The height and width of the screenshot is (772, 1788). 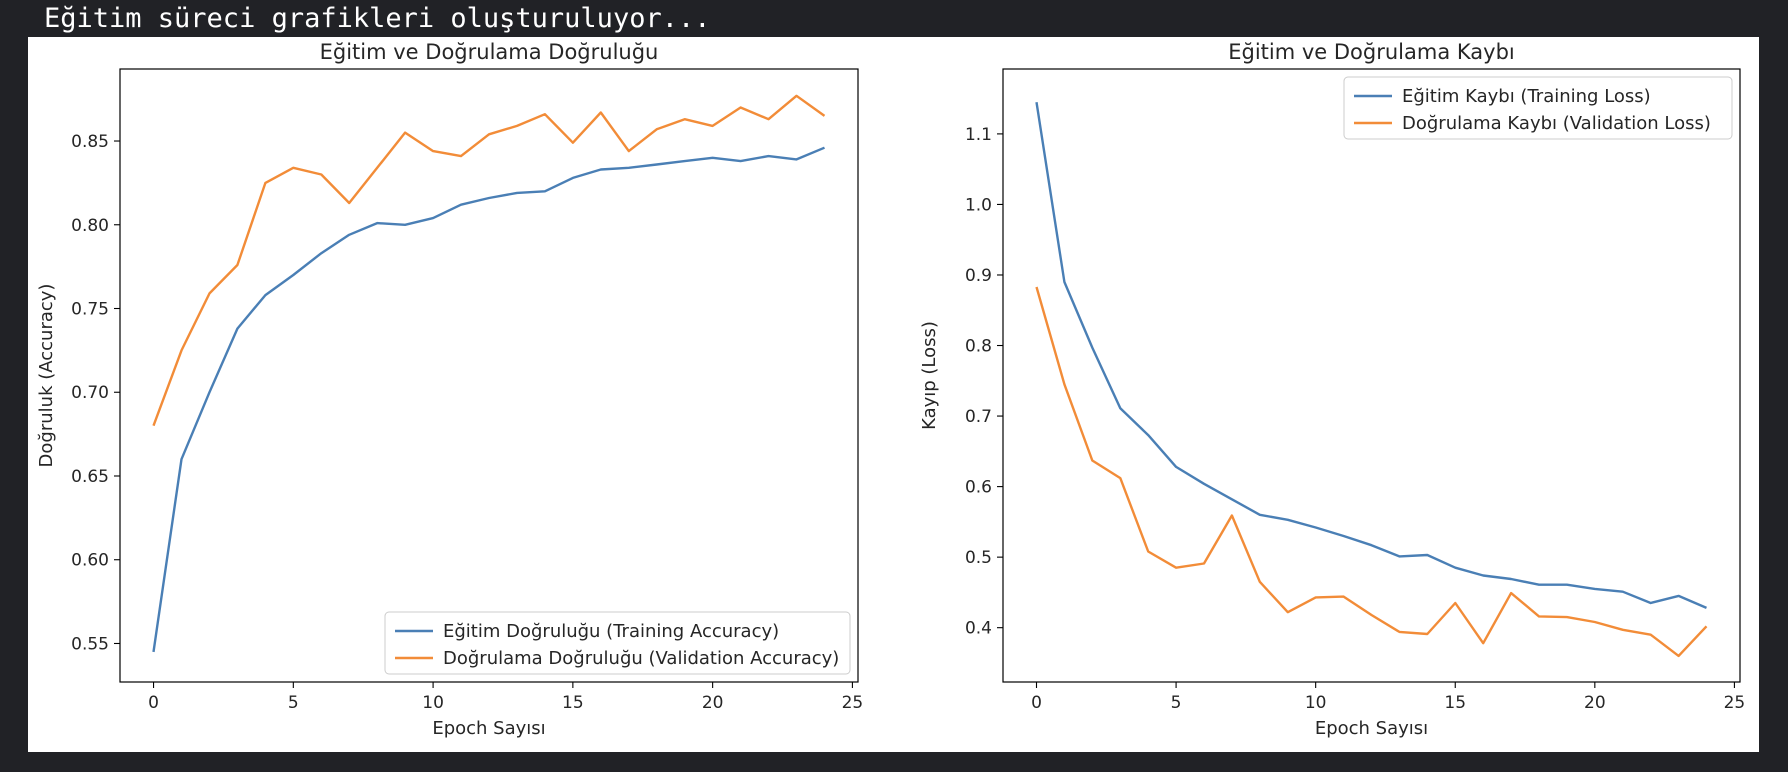 What do you see at coordinates (1526, 96) in the screenshot?
I see `legend-entry: Eğitim Kaybı (Training Loss)` at bounding box center [1526, 96].